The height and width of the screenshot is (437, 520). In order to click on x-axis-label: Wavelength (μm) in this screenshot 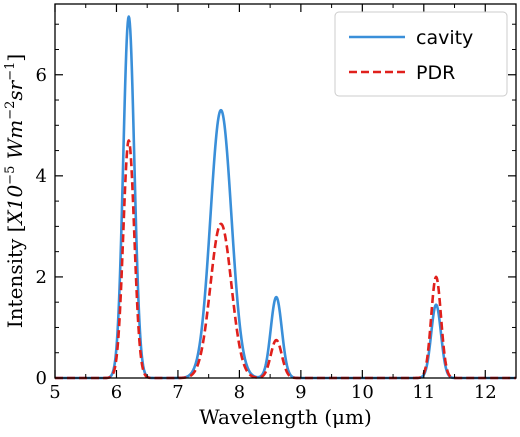, I will do `click(285, 417)`.